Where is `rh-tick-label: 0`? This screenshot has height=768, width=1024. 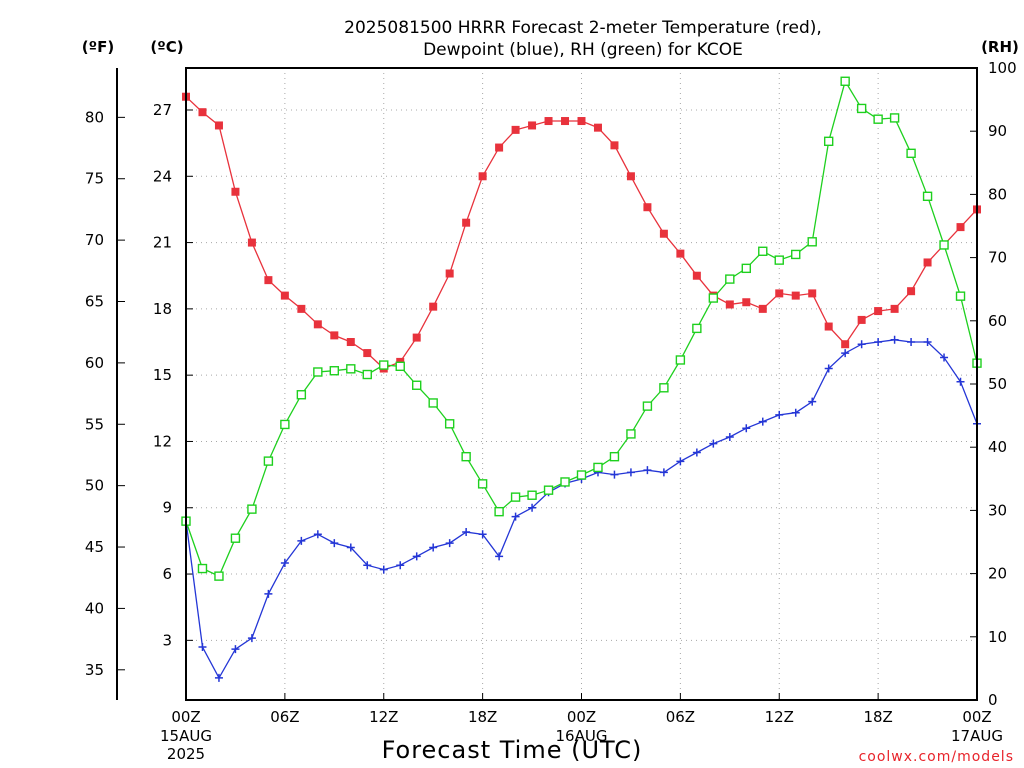
rh-tick-label: 0 is located at coordinates (993, 700).